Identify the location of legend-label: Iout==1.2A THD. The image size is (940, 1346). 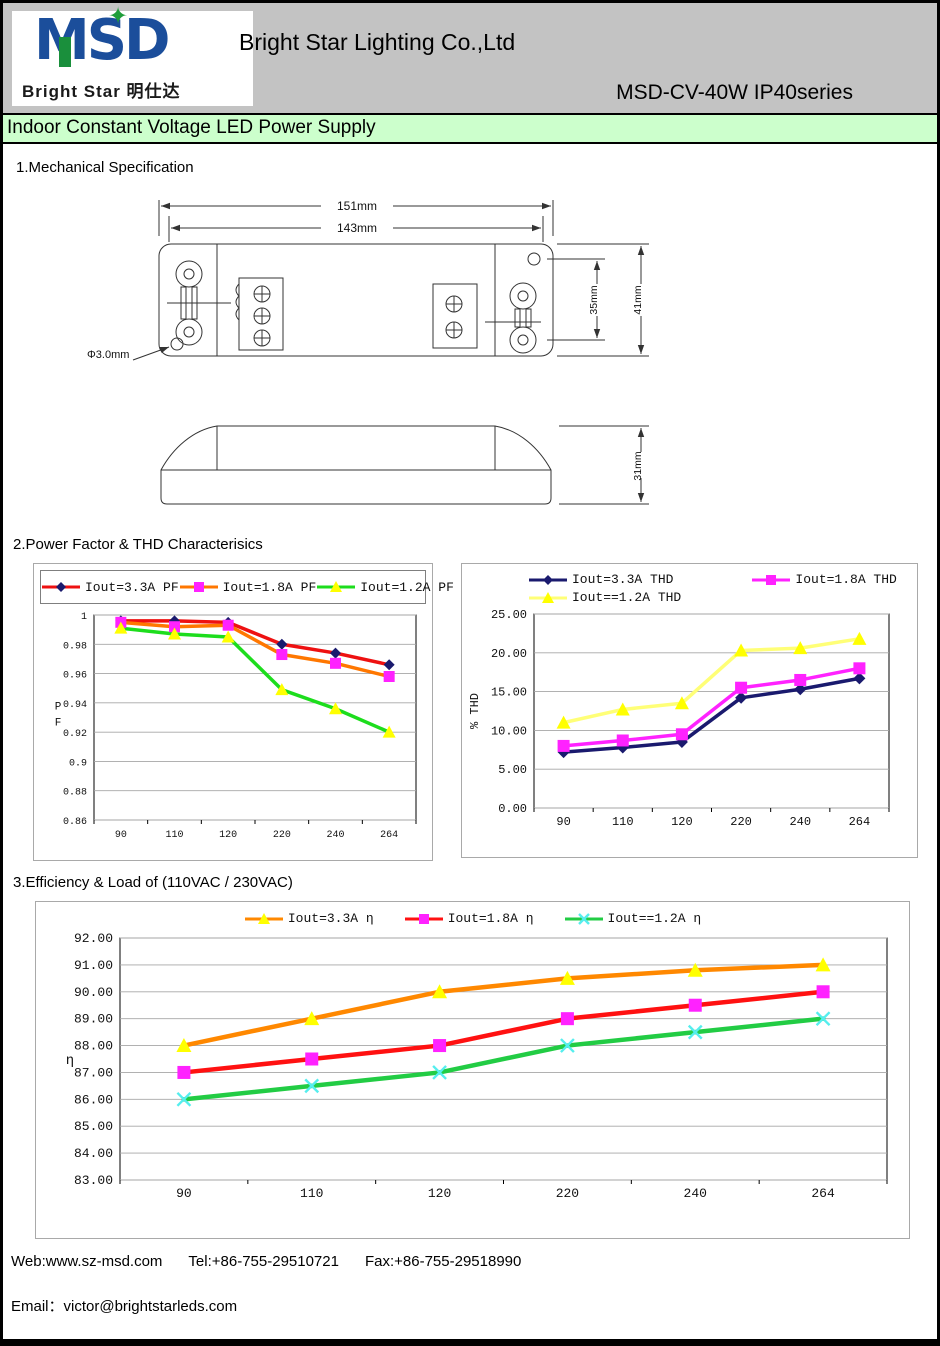
(627, 597).